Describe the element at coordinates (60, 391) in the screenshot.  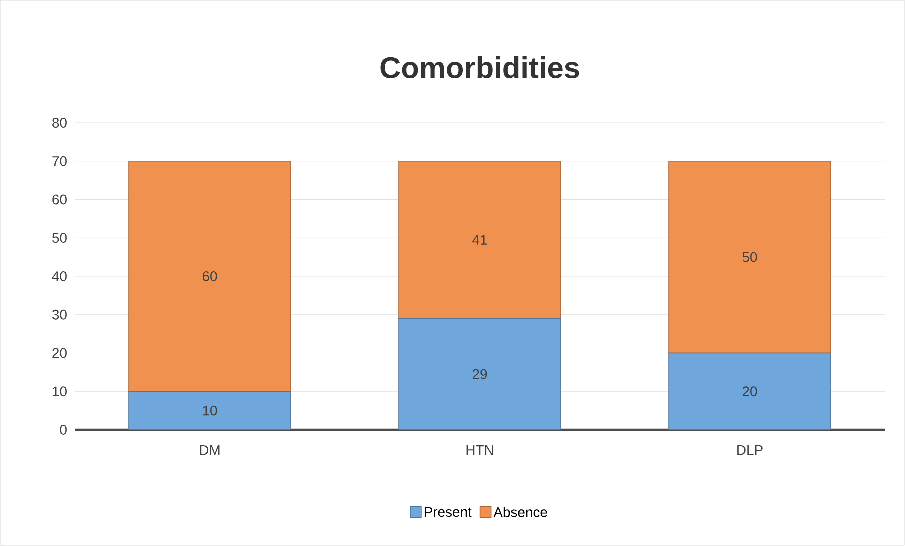
I see `y-tick-label: 10` at that location.